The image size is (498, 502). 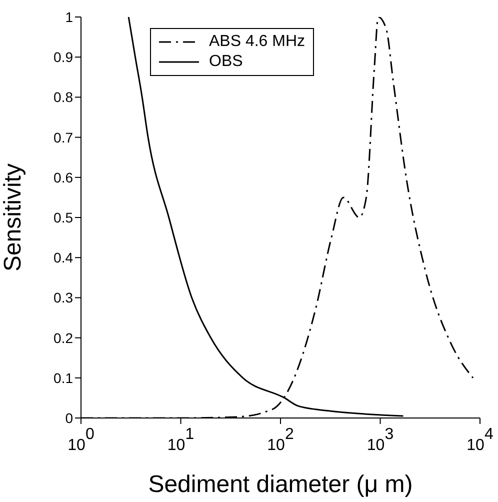 I want to click on y-tick-label: 0.2, so click(x=64, y=338).